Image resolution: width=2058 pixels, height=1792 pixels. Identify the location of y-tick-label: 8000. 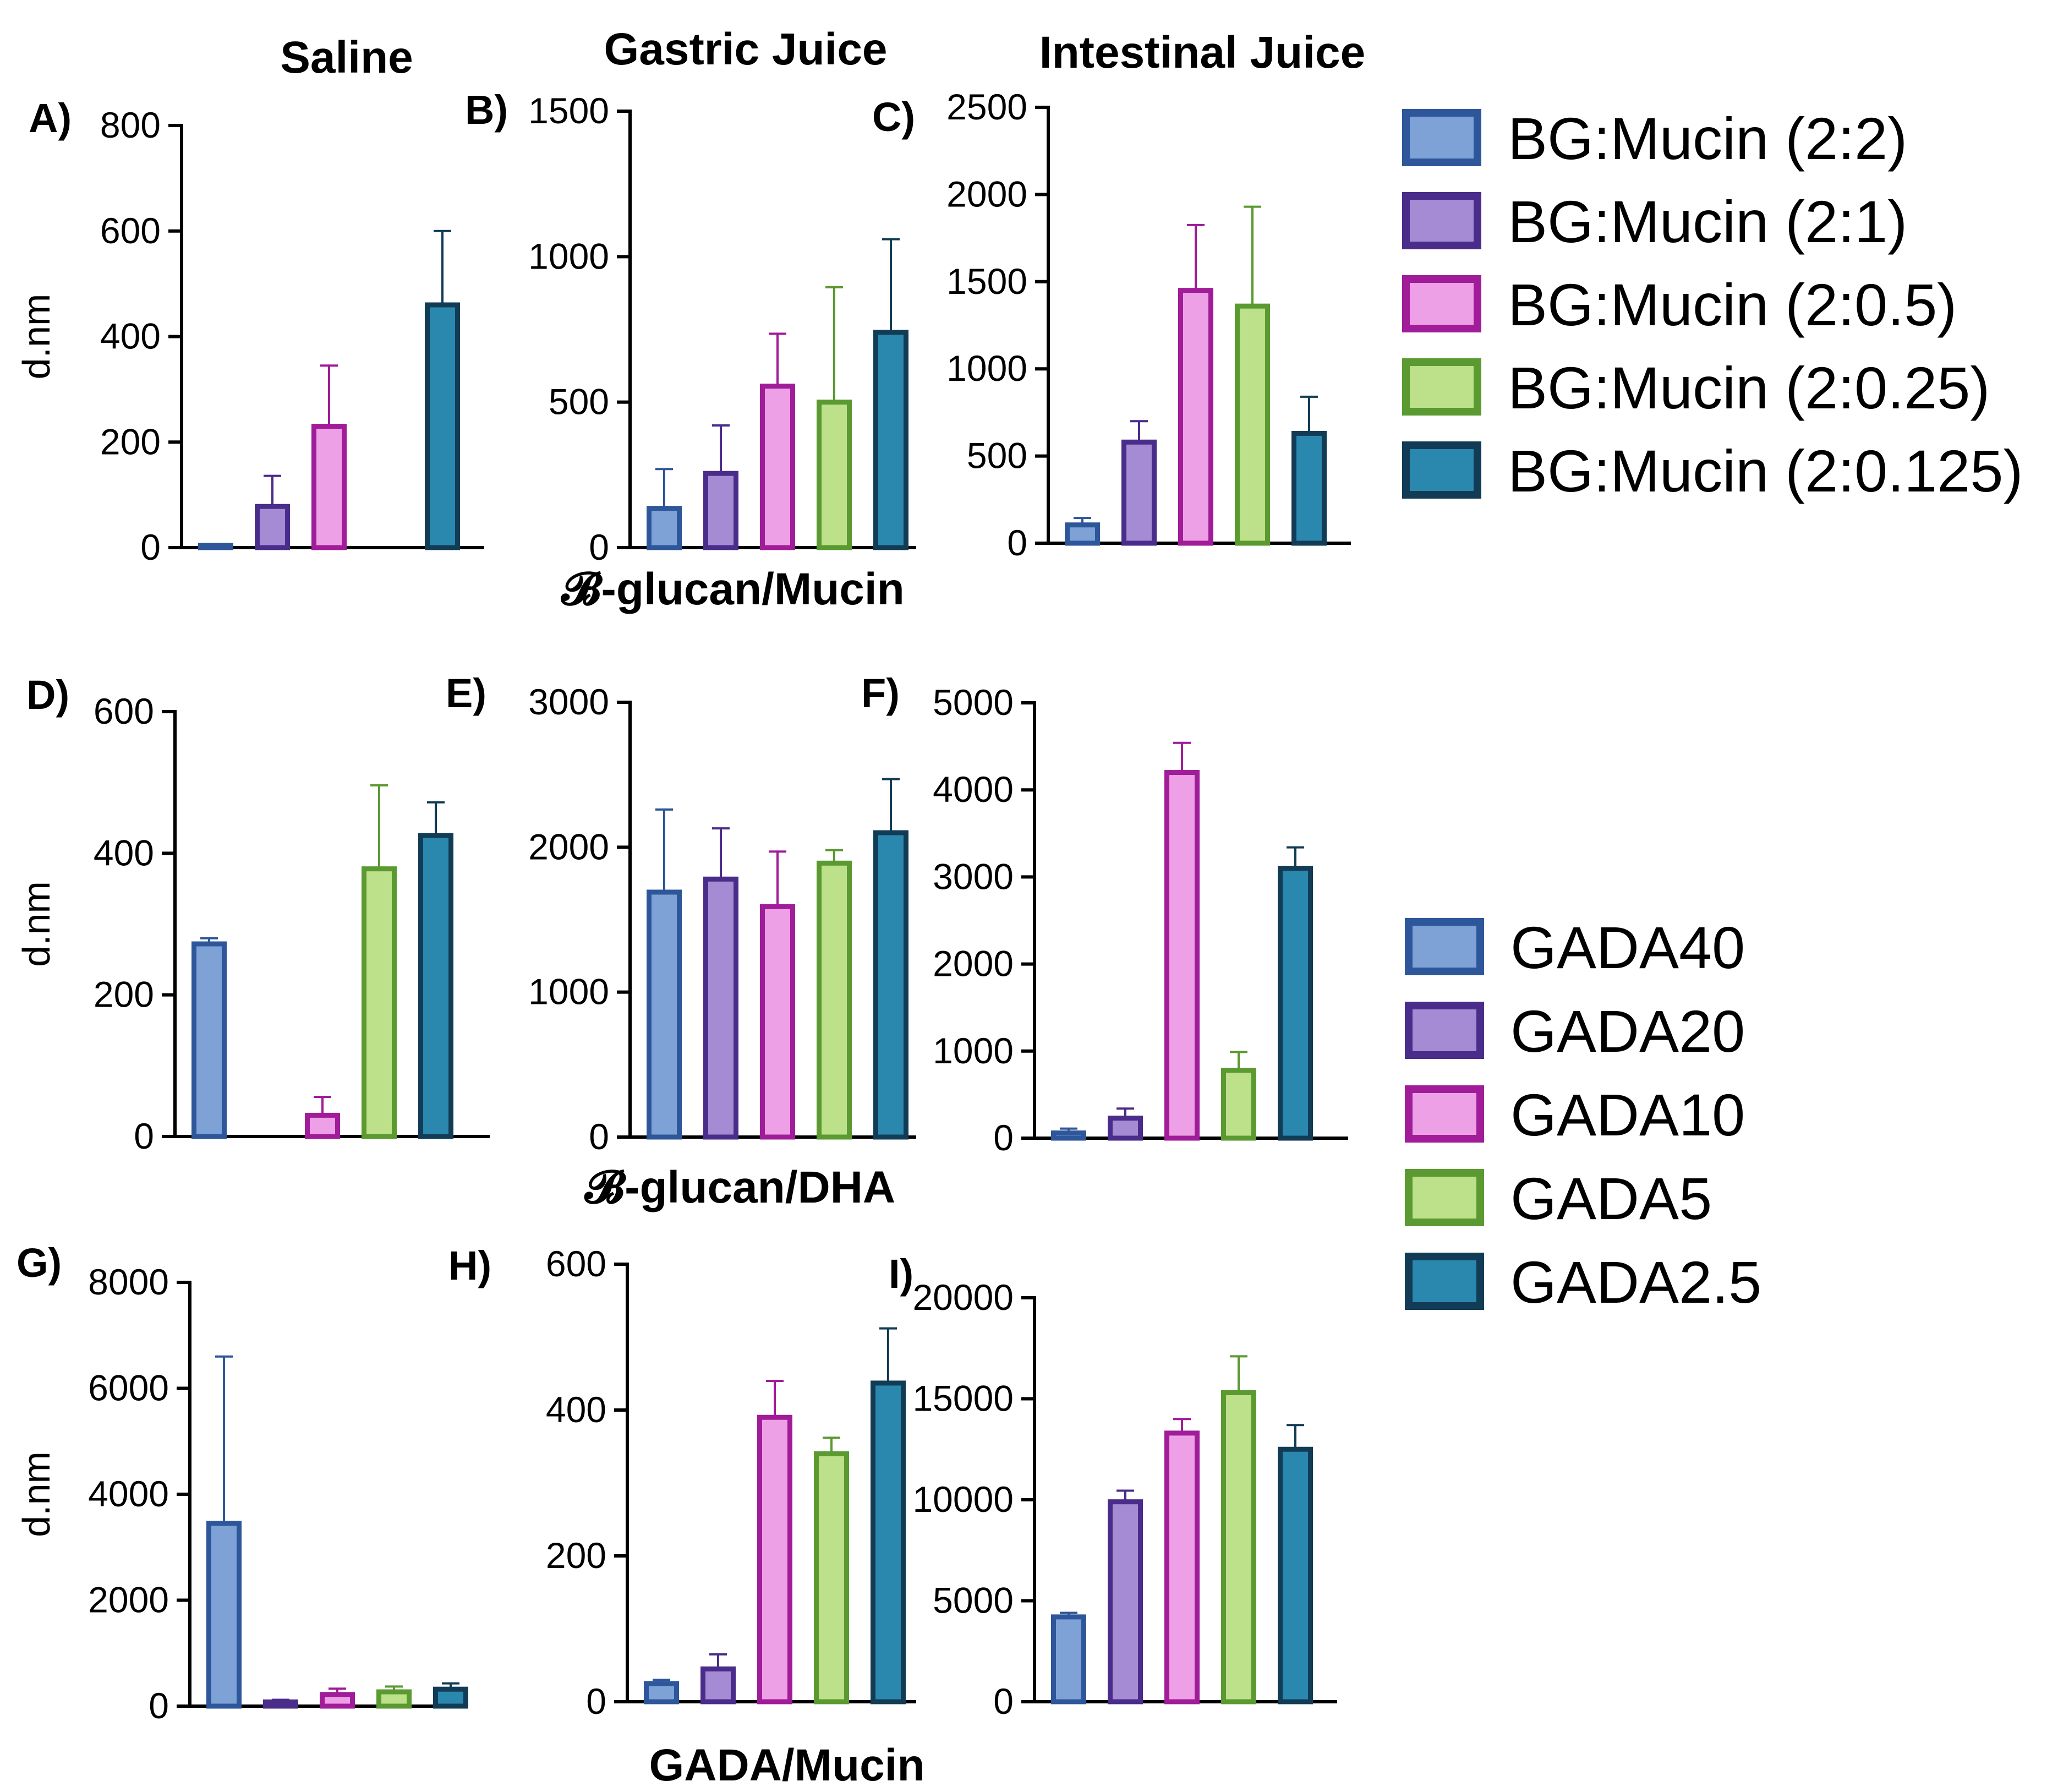
(128, 1281).